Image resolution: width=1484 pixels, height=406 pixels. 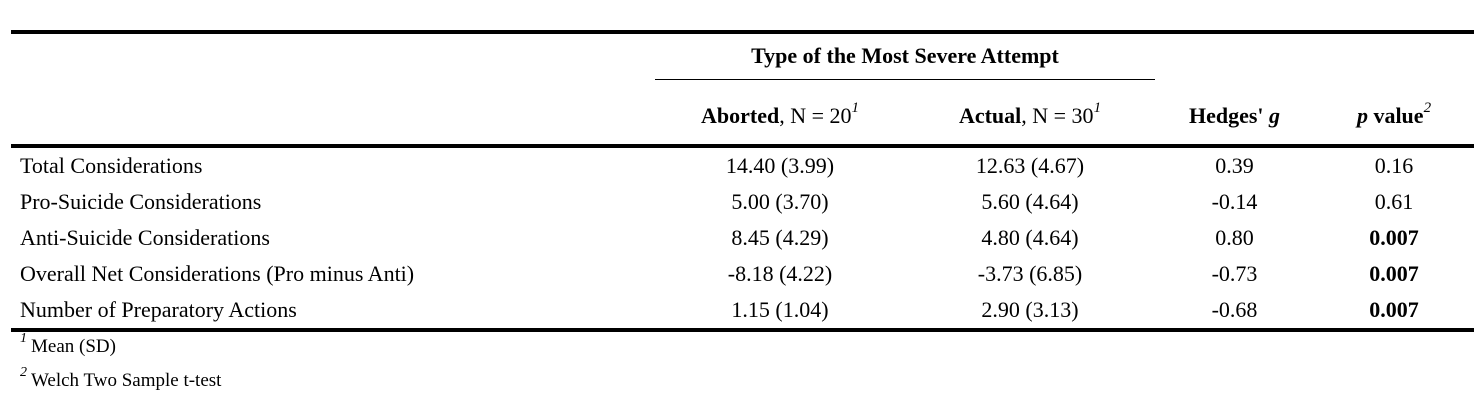 What do you see at coordinates (990, 115) in the screenshot?
I see `column-header-actual-name: Actual` at bounding box center [990, 115].